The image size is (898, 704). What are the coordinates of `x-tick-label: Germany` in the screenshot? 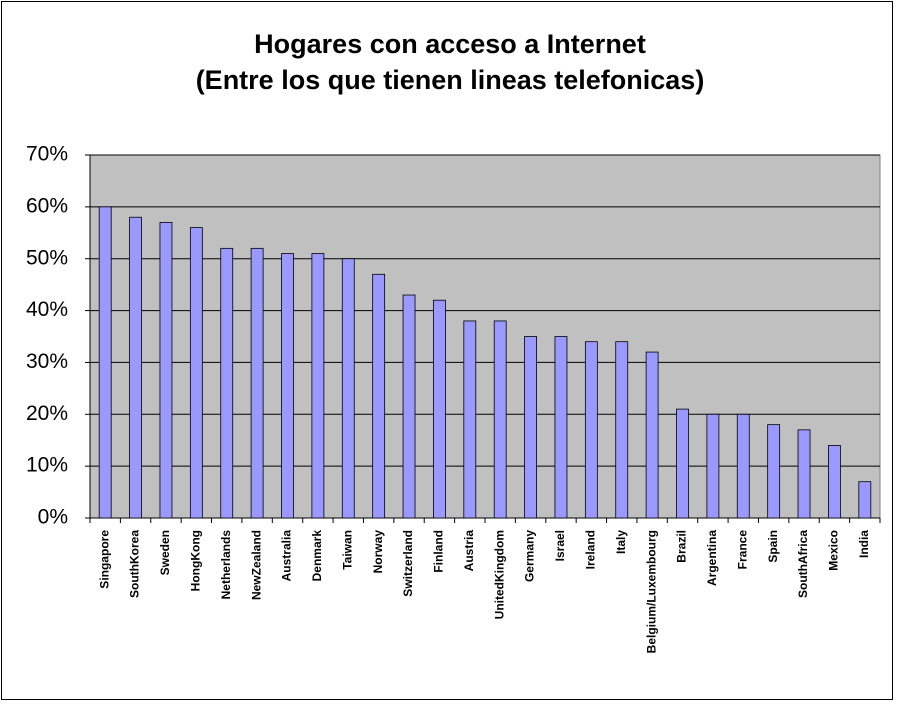 It's located at (530, 556).